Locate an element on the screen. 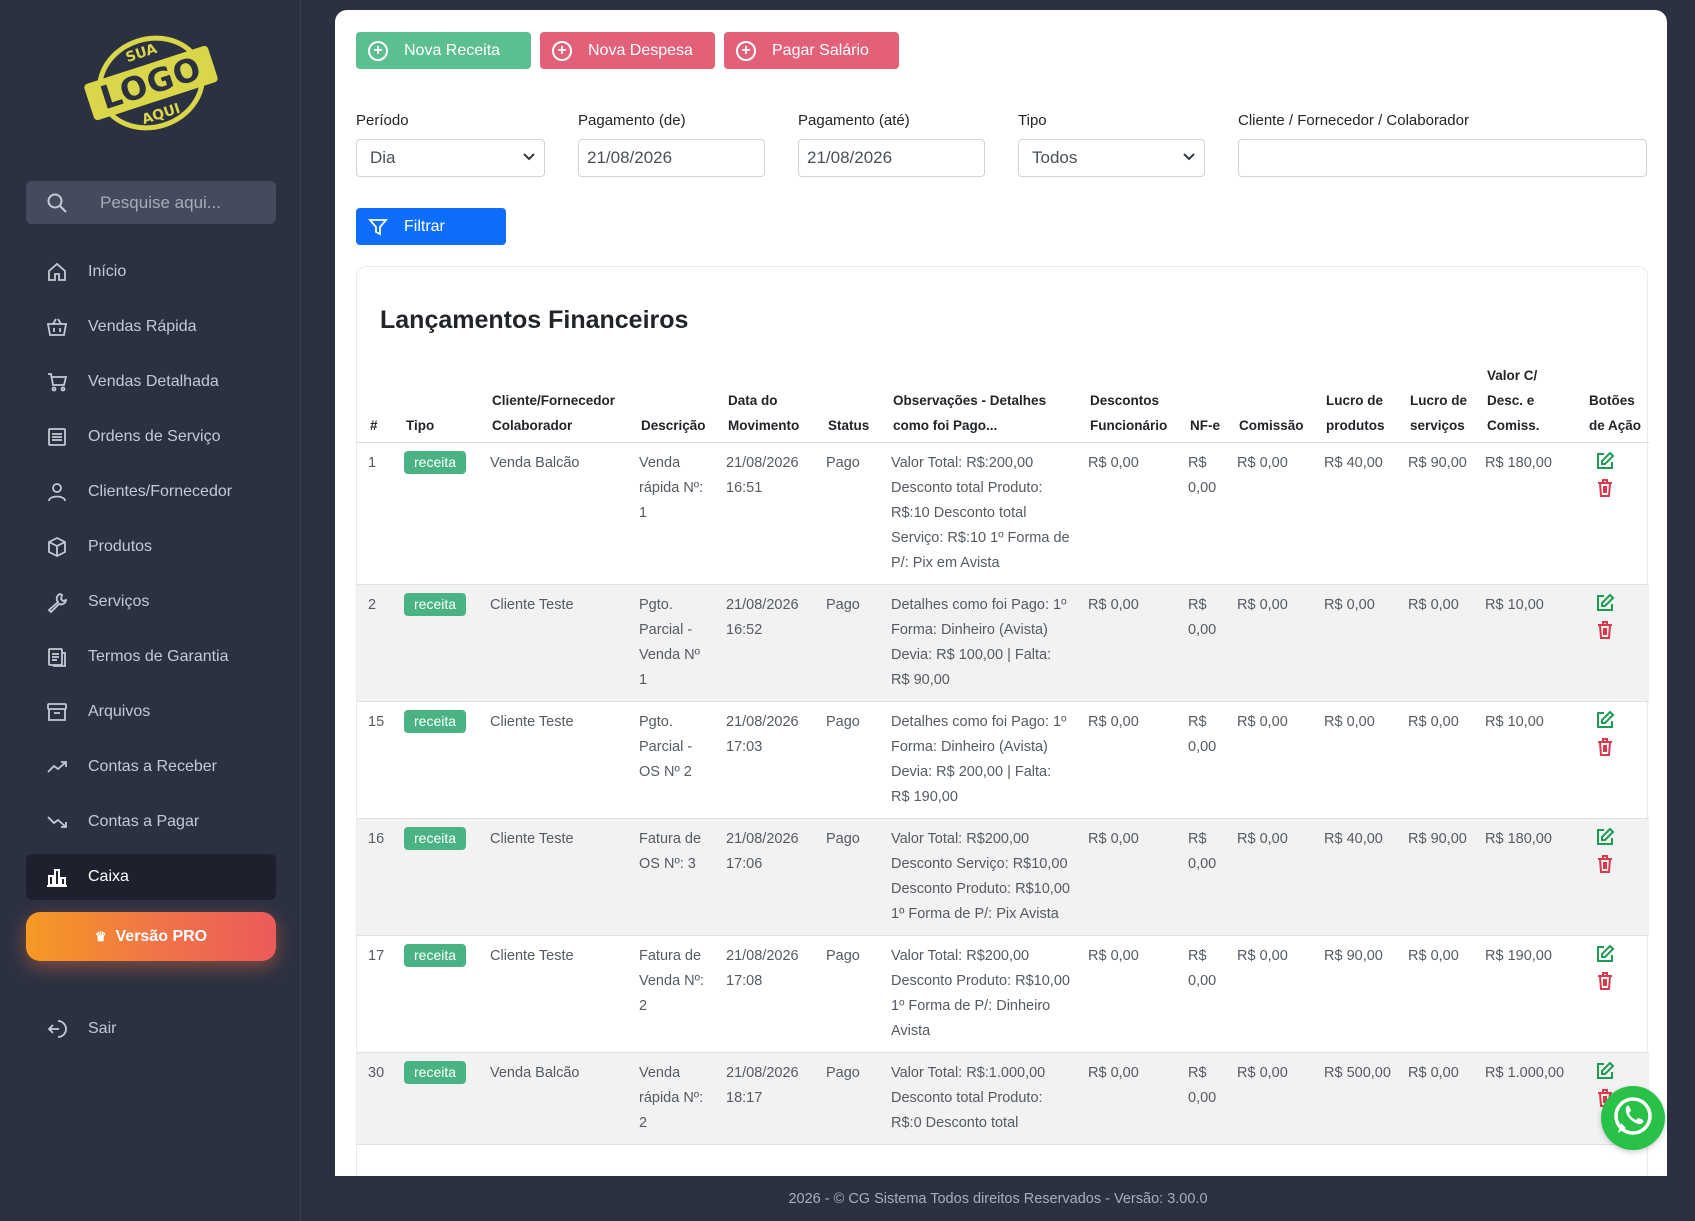 The width and height of the screenshot is (1695, 1221). sidebar-item-contas-receber: Contas a Receber is located at coordinates (151, 767).